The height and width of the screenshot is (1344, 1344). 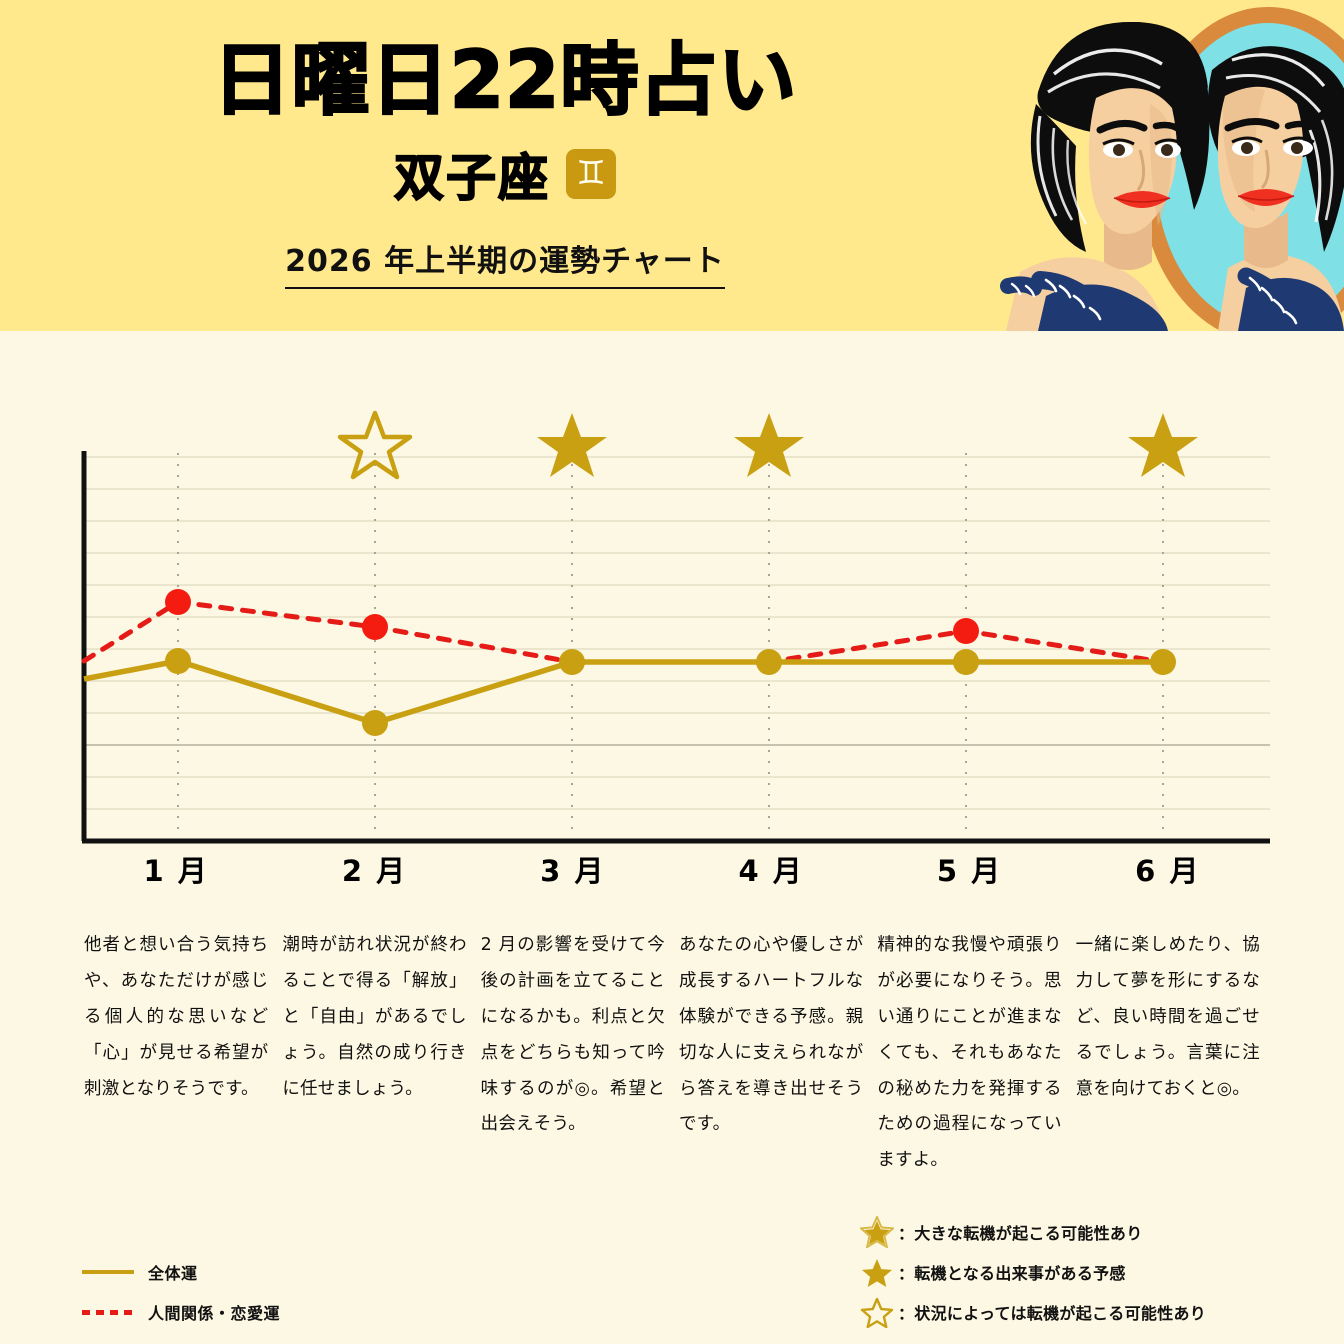 What do you see at coordinates (374, 871) in the screenshot?
I see `month-label-2: 2 月` at bounding box center [374, 871].